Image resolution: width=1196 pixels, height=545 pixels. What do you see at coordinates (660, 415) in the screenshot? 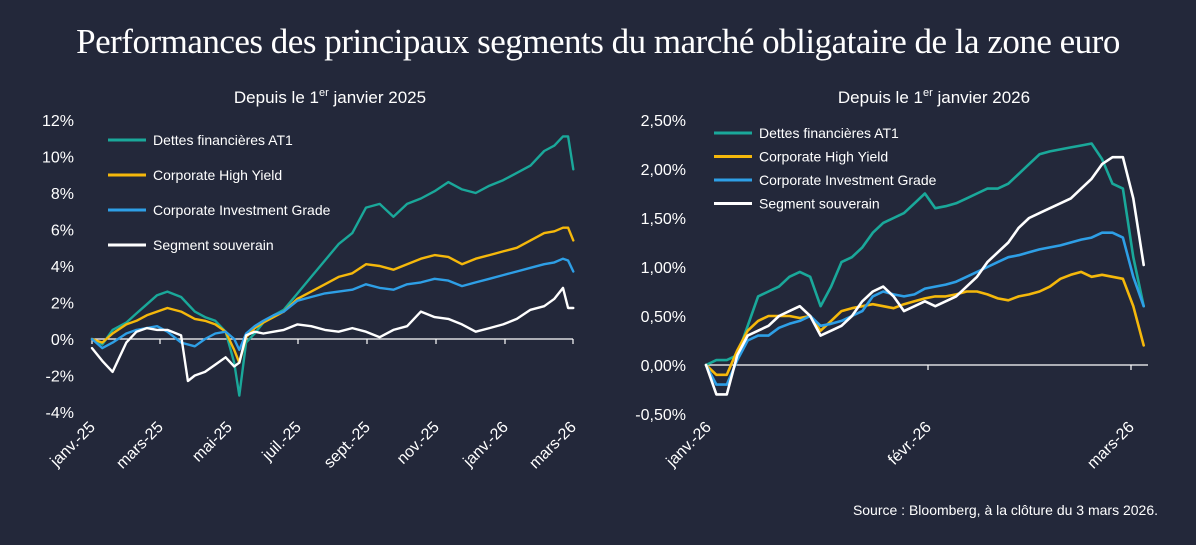
I see `ytick-label: -0,50%` at bounding box center [660, 415].